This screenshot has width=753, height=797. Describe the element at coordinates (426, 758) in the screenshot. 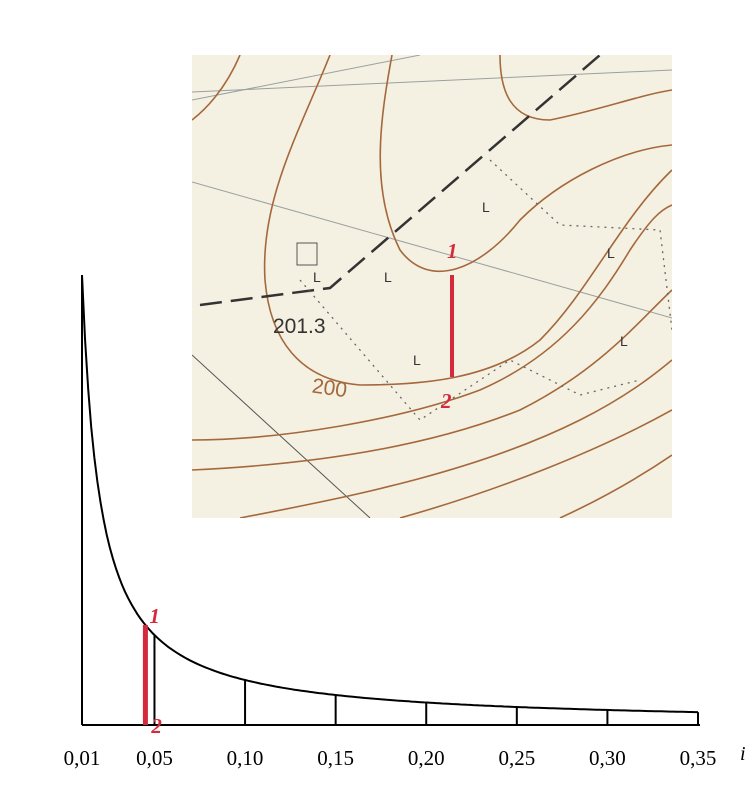

I see `tick-label: 0,20` at that location.